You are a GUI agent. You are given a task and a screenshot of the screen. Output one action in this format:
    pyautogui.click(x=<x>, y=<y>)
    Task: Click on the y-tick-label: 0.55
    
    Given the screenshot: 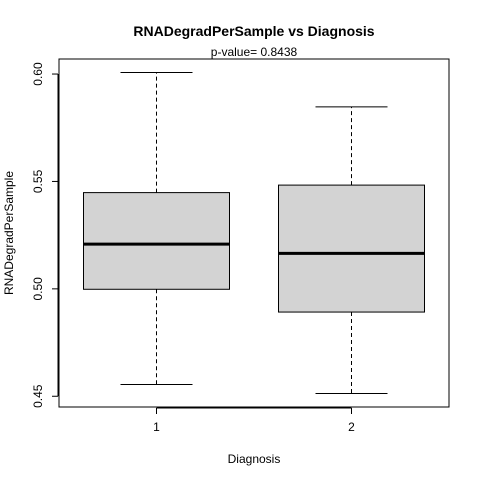 What is the action you would take?
    pyautogui.click(x=38, y=181)
    